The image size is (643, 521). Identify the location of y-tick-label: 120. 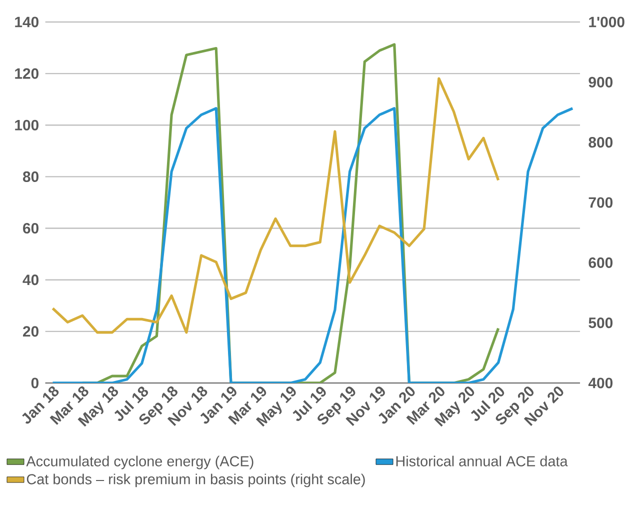
(26, 73).